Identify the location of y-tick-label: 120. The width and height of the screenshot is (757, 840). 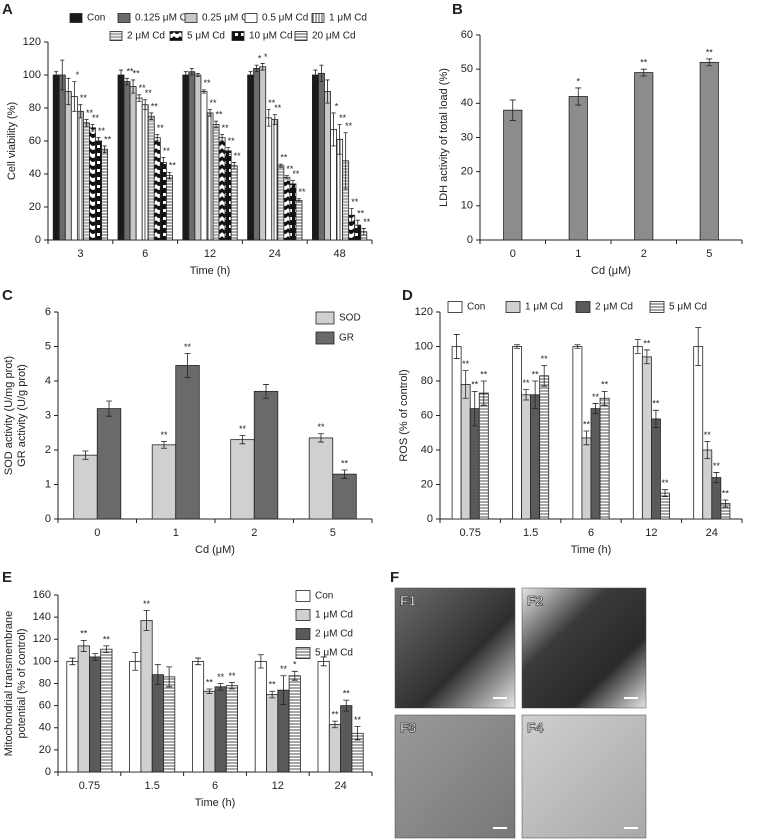
(424, 312).